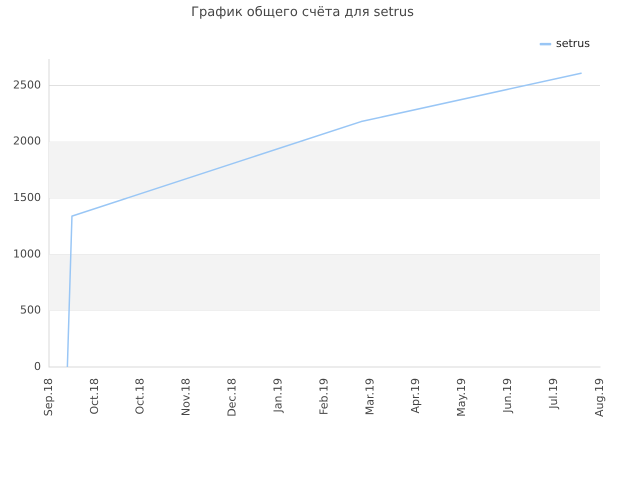  What do you see at coordinates (30, 310) in the screenshot?
I see `y-tick-label: 500` at bounding box center [30, 310].